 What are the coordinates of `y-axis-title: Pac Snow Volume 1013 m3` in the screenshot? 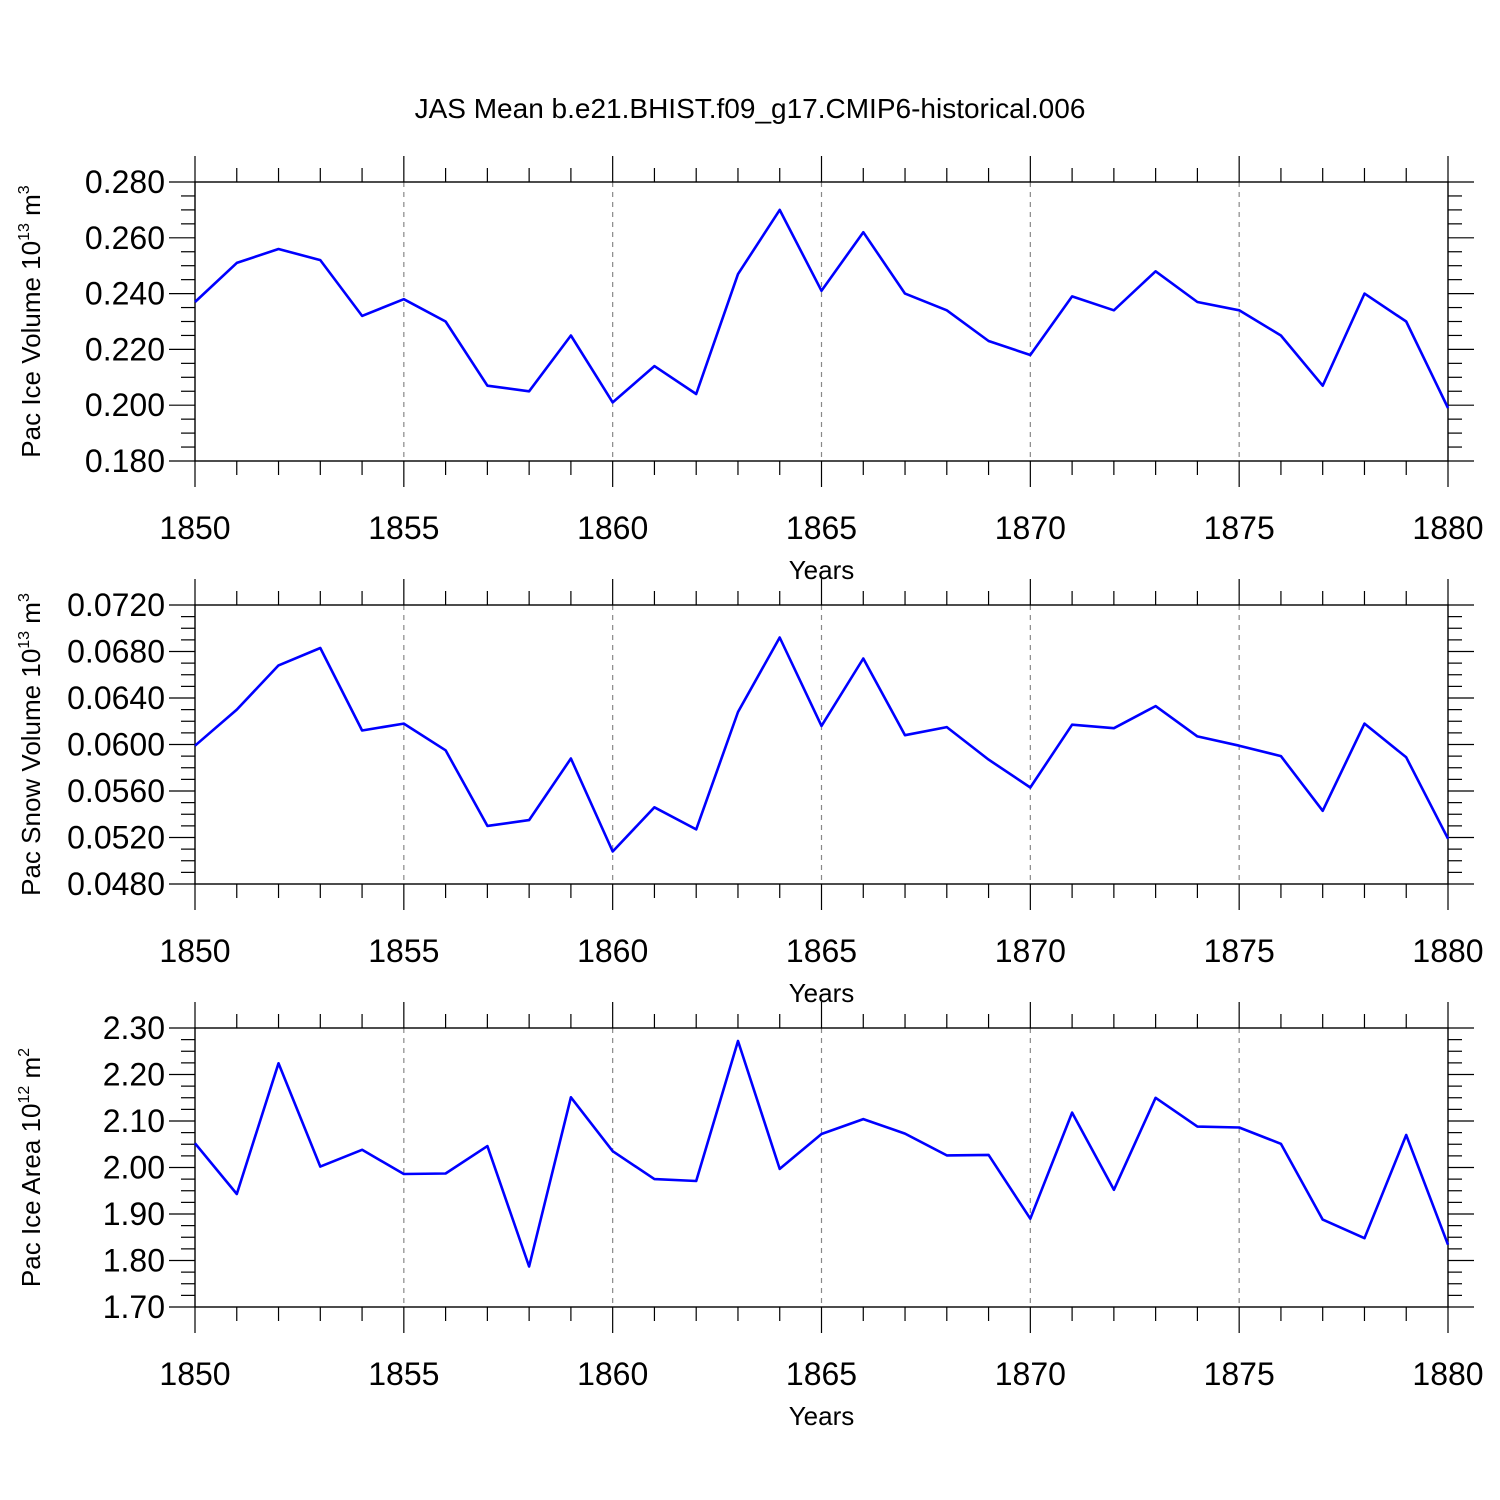 It's located at (31, 744).